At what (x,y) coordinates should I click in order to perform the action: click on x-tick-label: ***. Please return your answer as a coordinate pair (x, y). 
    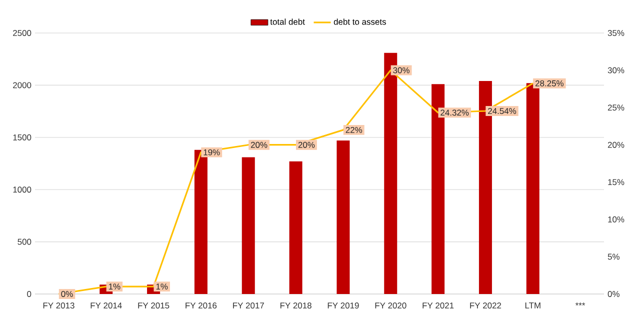
    Looking at the image, I should click on (580, 304).